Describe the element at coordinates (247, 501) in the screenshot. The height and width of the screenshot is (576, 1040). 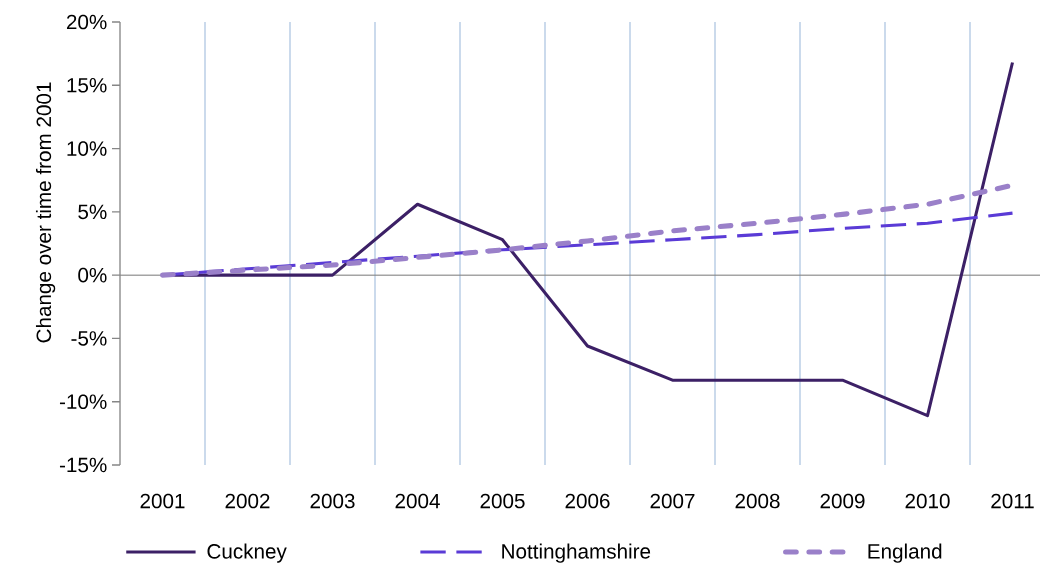
I see `x-tick-label: 2002` at that location.